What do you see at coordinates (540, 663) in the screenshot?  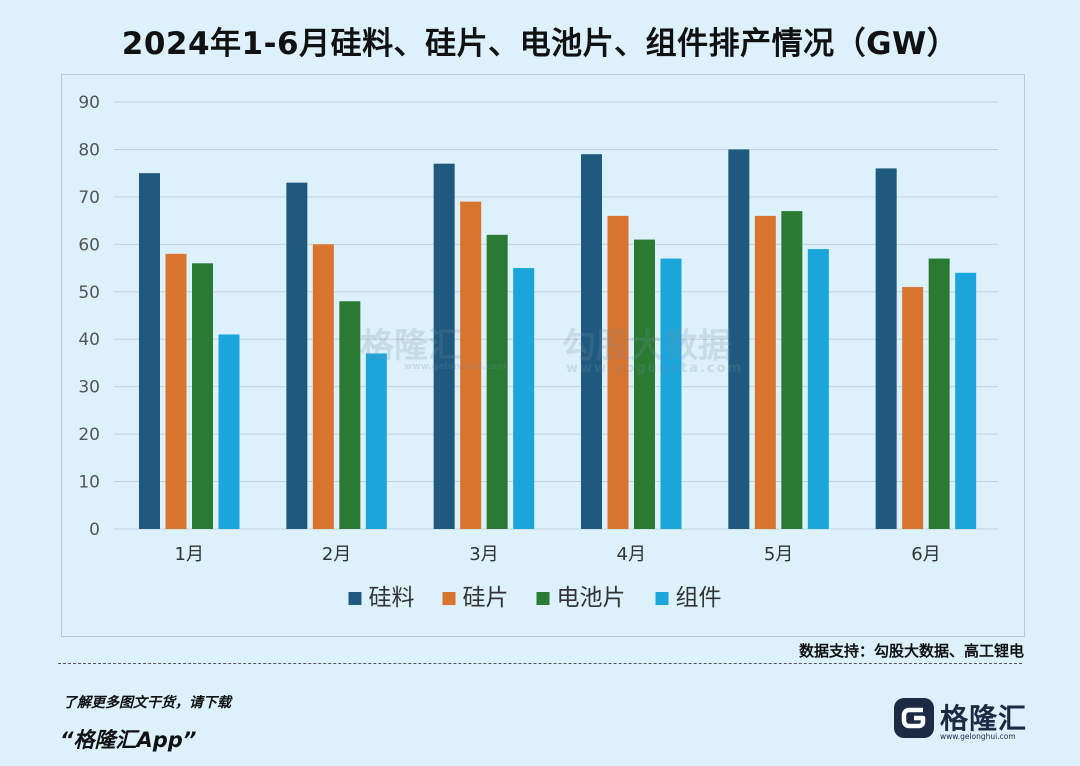 I see `divider` at bounding box center [540, 663].